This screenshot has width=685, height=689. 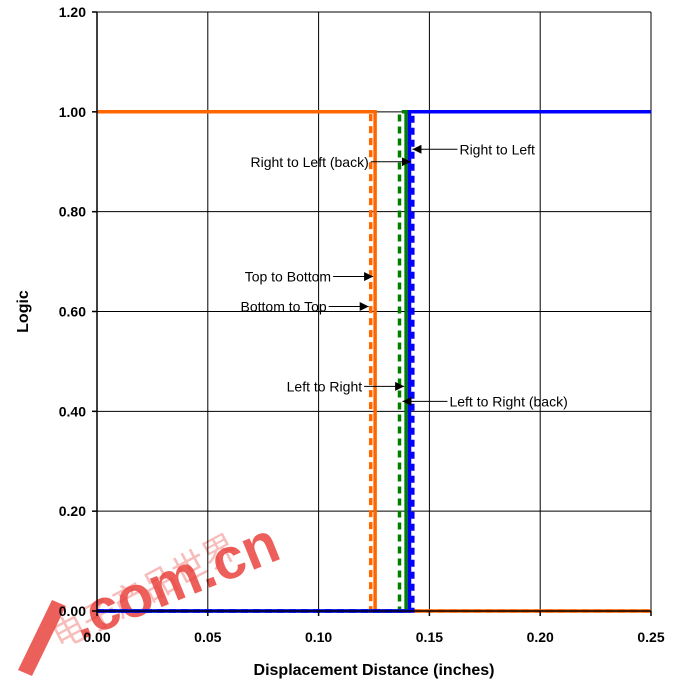 What do you see at coordinates (72, 511) in the screenshot?
I see `y-tick-label: 0.20` at bounding box center [72, 511].